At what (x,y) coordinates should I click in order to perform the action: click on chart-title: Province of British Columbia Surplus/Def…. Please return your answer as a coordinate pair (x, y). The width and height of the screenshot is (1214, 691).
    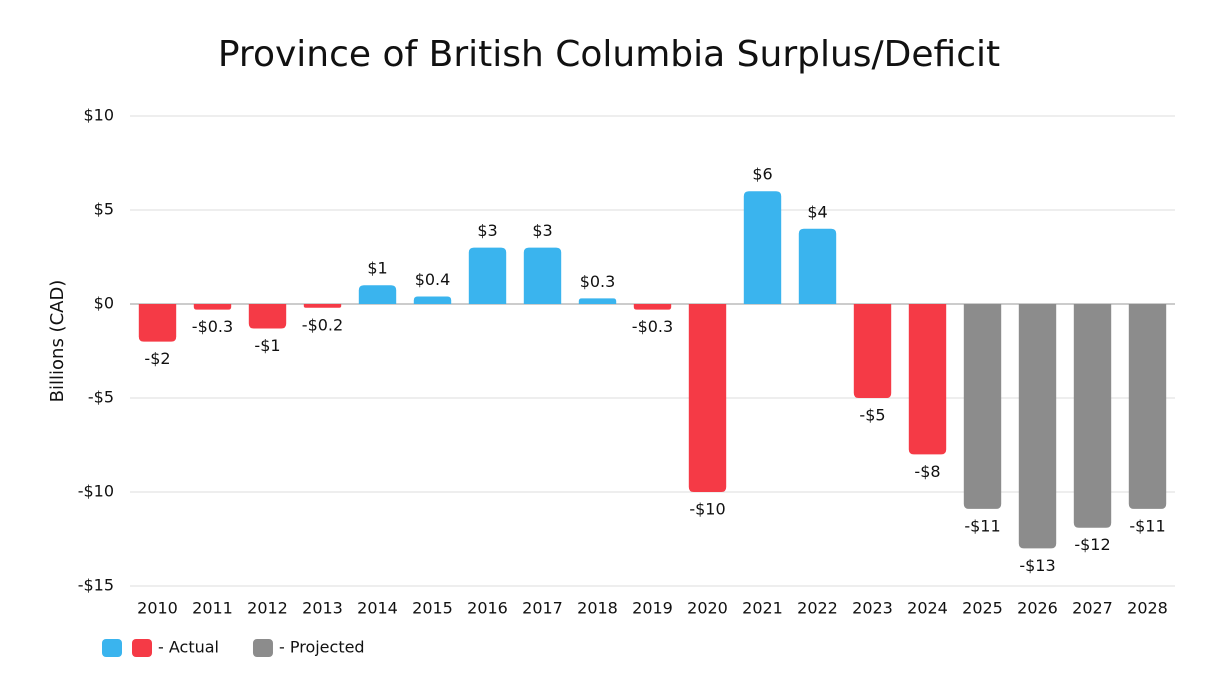
    Looking at the image, I should click on (609, 54).